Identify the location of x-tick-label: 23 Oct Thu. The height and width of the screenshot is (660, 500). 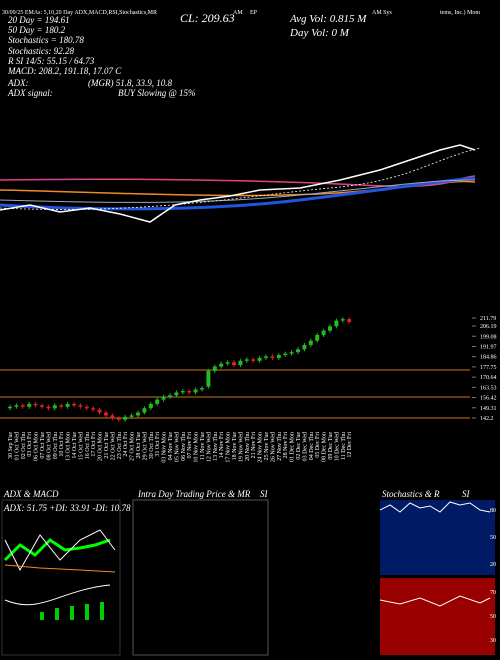
(120, 445).